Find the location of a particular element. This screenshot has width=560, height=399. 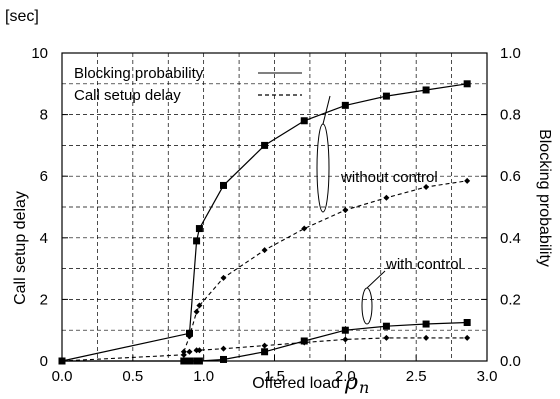

y-right-tick-label: 0.4 is located at coordinates (510, 238).